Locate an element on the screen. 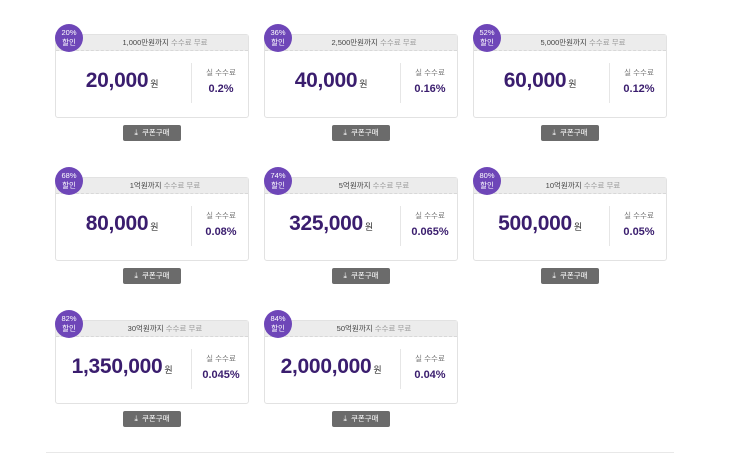 The image size is (750, 458). bottom-divider is located at coordinates (360, 452).